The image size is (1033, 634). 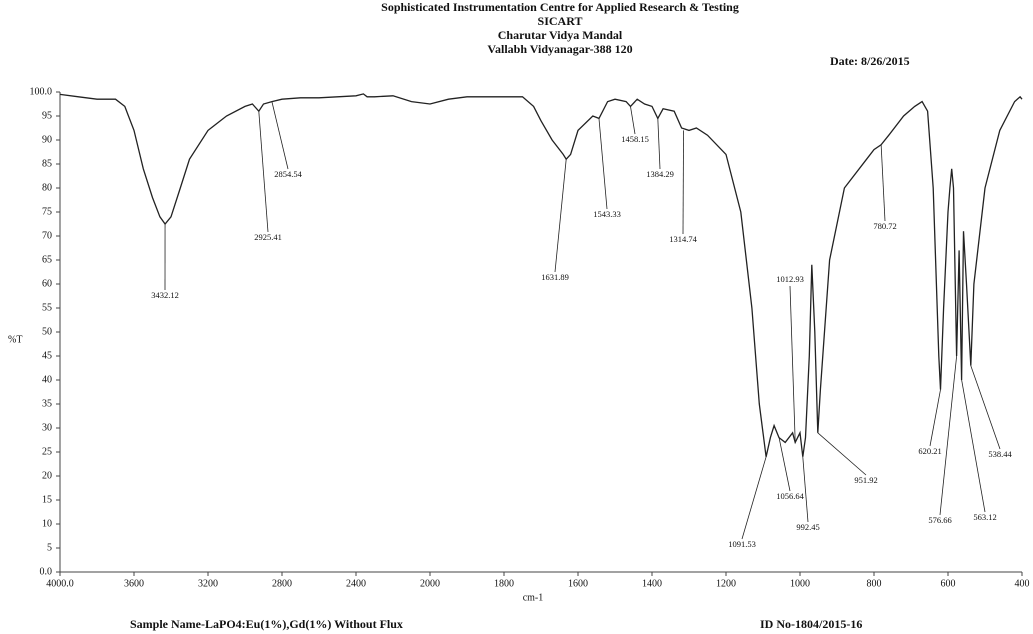 I want to click on y-axis-label: %T, so click(x=15, y=339).